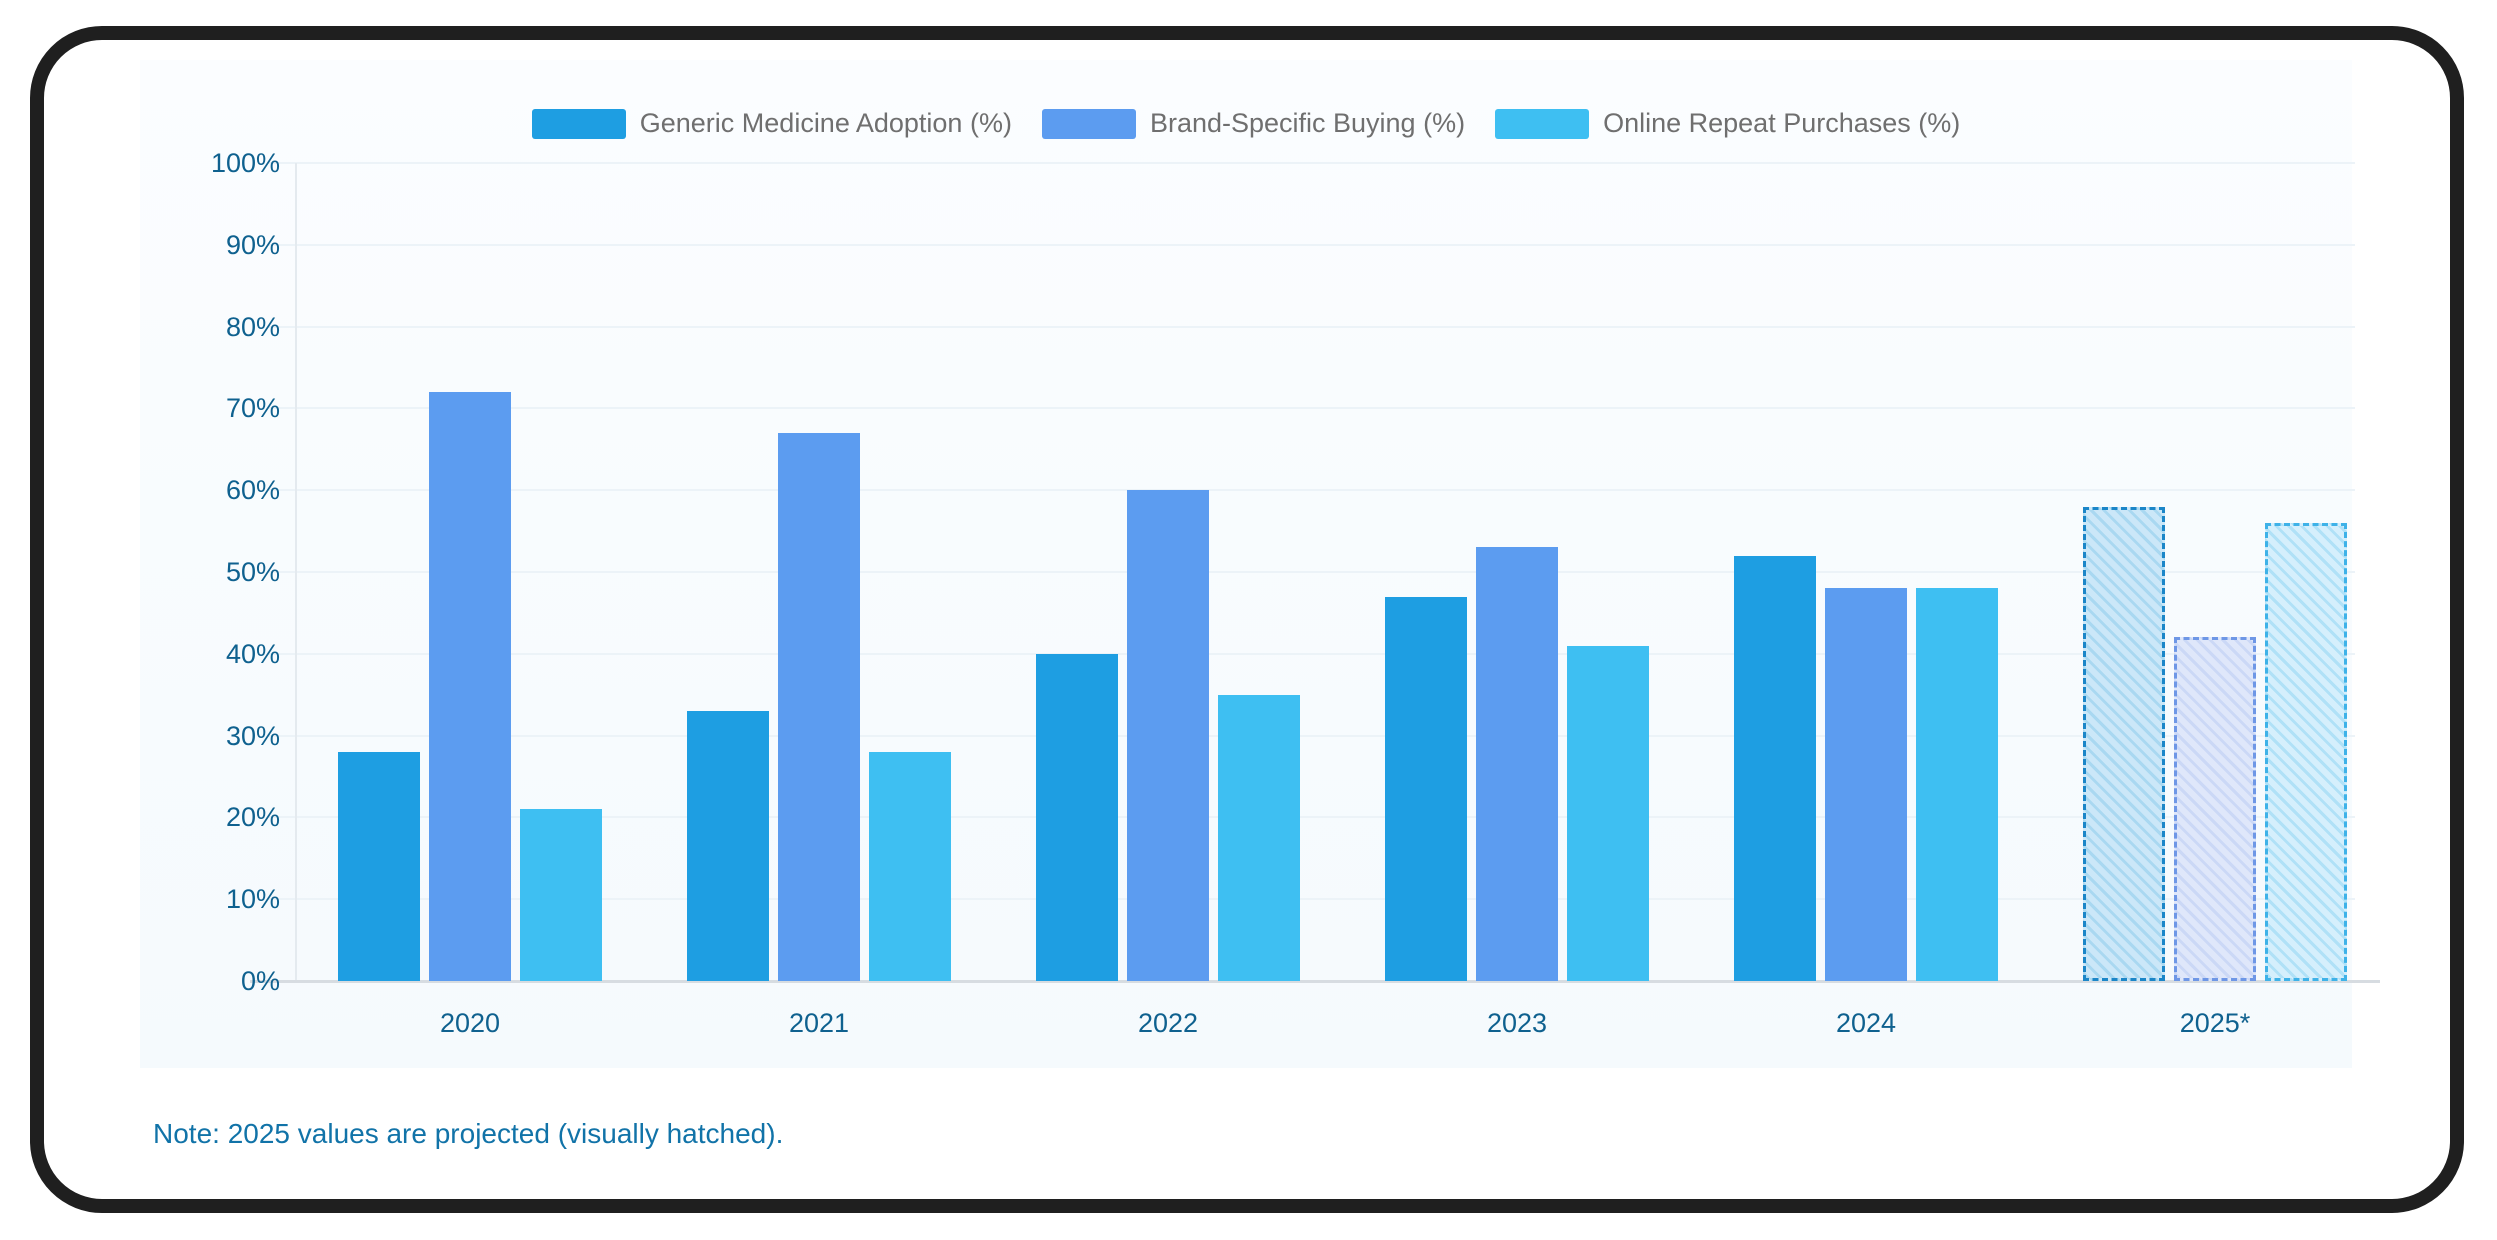 This screenshot has height=1240, width=2497. Describe the element at coordinates (252, 817) in the screenshot. I see `y-axis-label: 20%` at that location.